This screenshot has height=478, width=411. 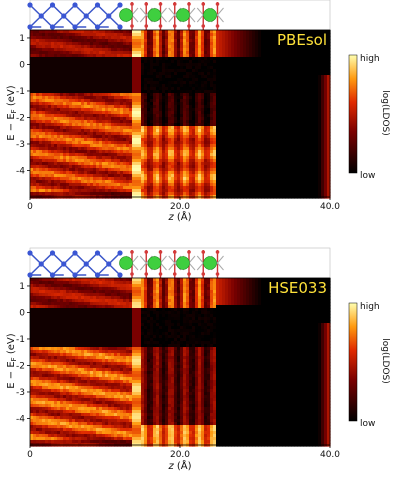 I want to click on panel-title-top: PBEsol, so click(x=302, y=40).